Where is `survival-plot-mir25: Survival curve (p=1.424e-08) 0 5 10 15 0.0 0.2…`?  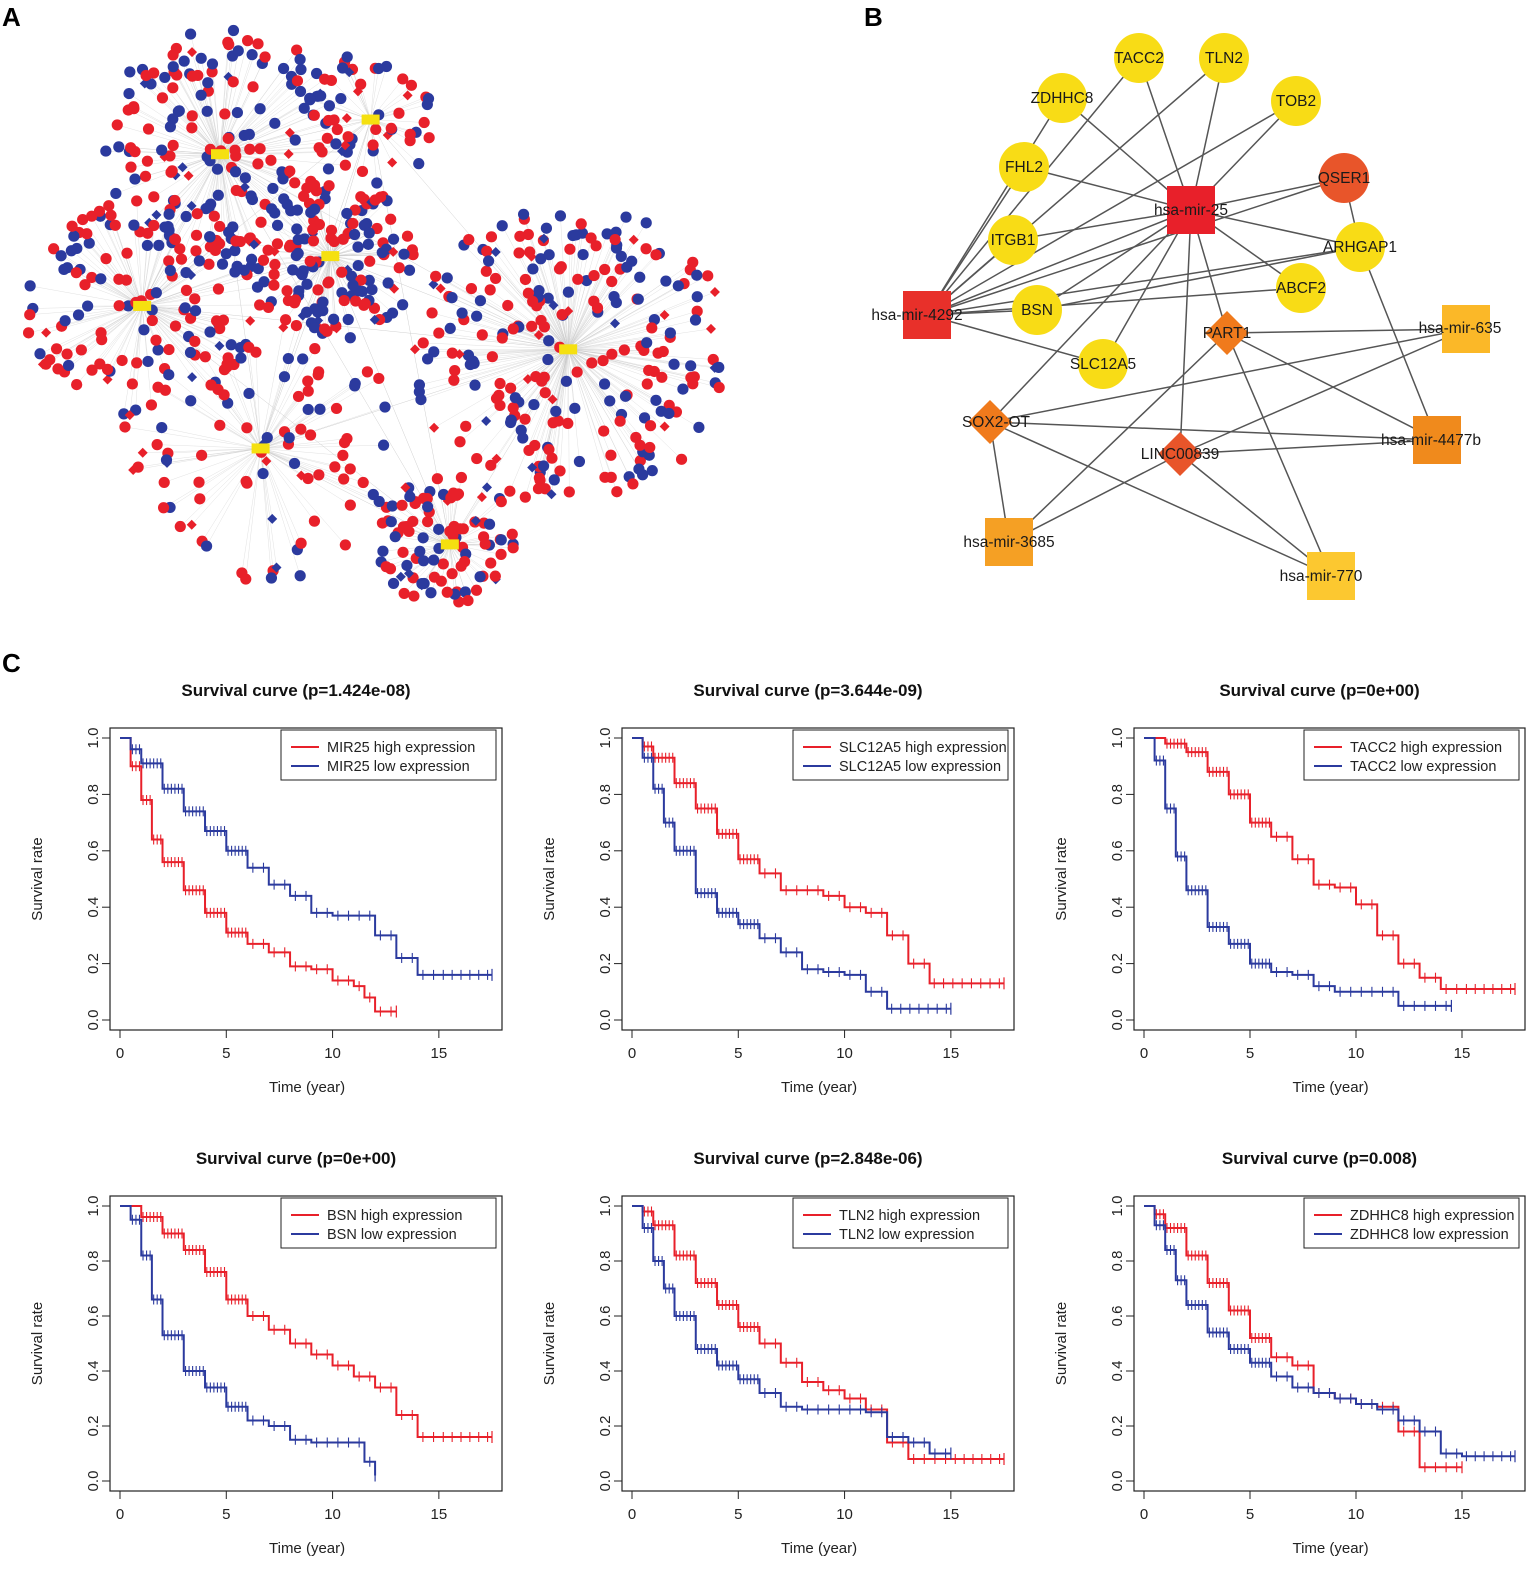 survival-plot-mir25: Survival curve (p=1.424e-08) 0 5 10 15 0.0 0.2… is located at coordinates (266, 888).